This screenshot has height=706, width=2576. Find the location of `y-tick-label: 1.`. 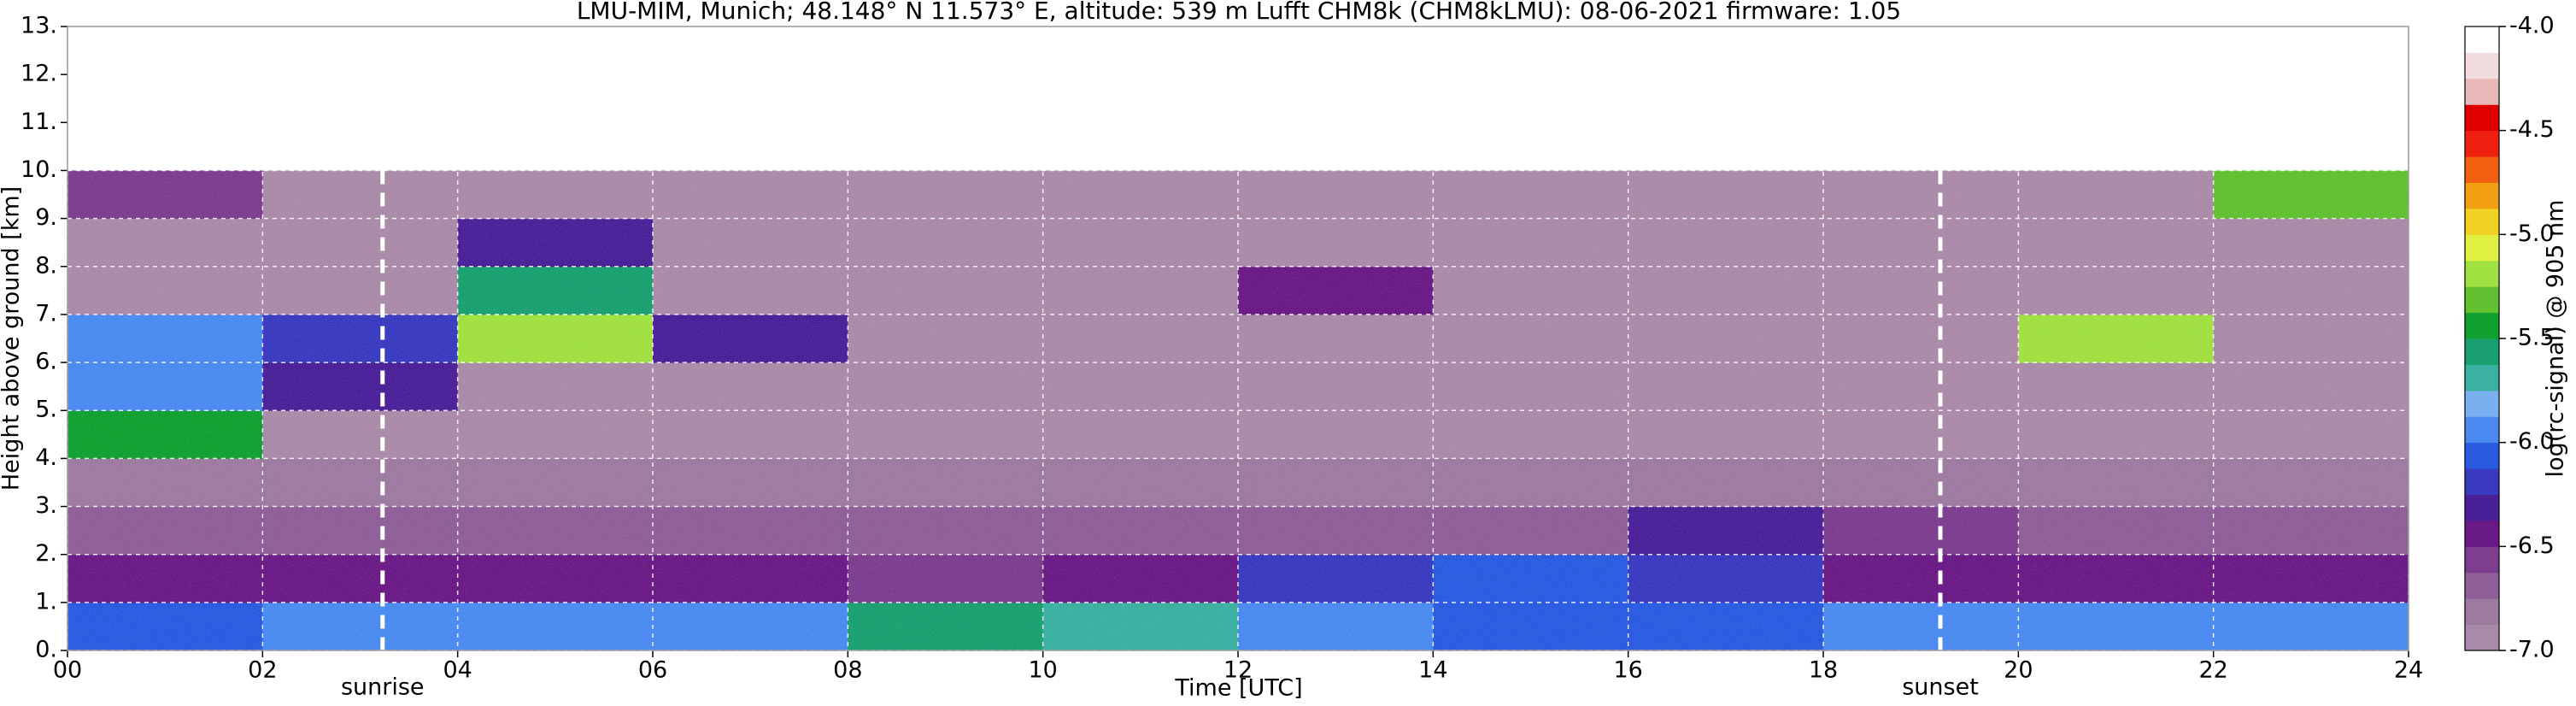

y-tick-label: 1. is located at coordinates (46, 601).